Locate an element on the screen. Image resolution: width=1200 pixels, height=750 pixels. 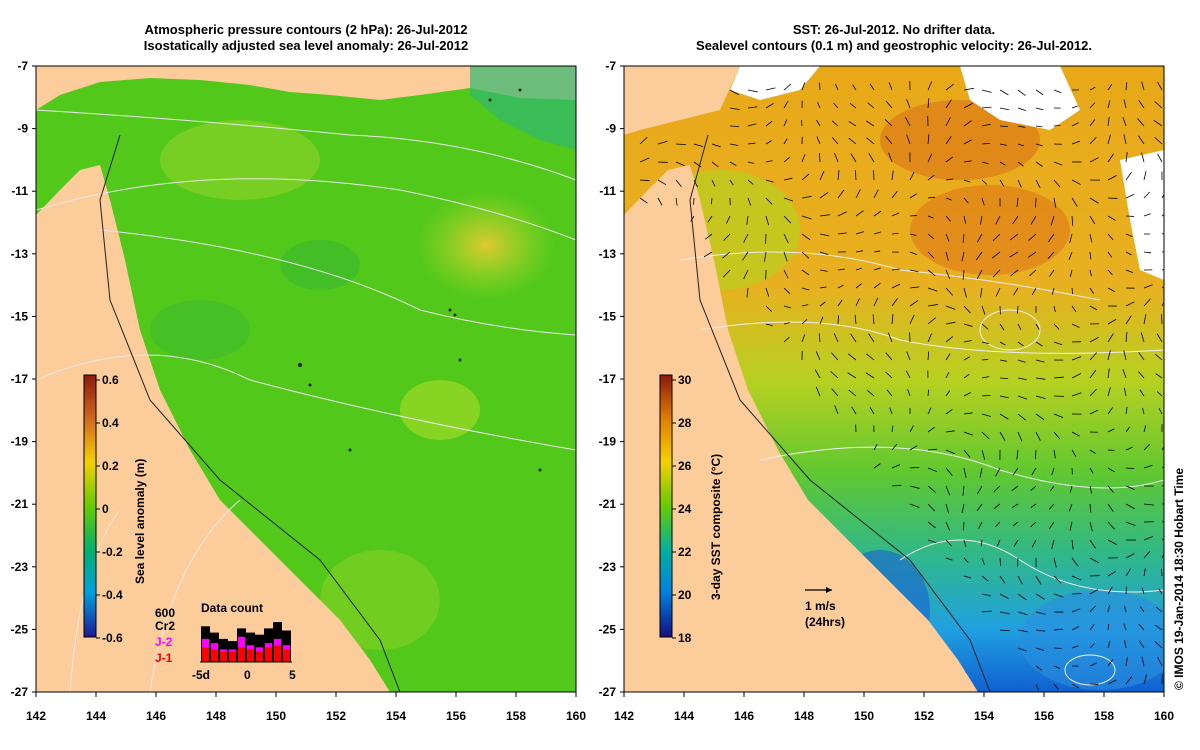
lon-tick-label: 144 is located at coordinates (96, 716).